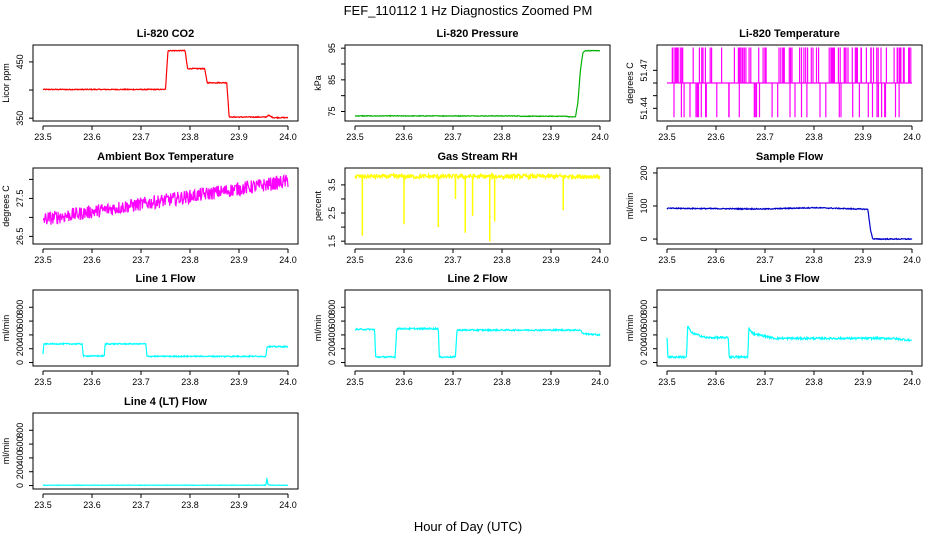  What do you see at coordinates (165, 402) in the screenshot?
I see `panel-title: Line 4 (LT) Flow` at bounding box center [165, 402].